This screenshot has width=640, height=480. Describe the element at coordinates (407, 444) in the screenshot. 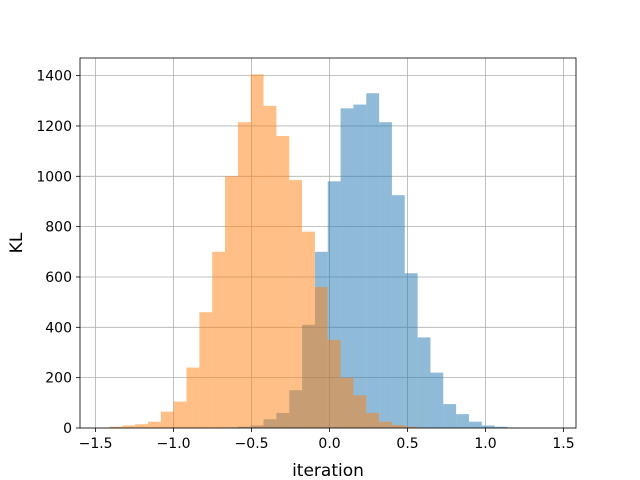

I see `x-tick-label: 0.5` at that location.